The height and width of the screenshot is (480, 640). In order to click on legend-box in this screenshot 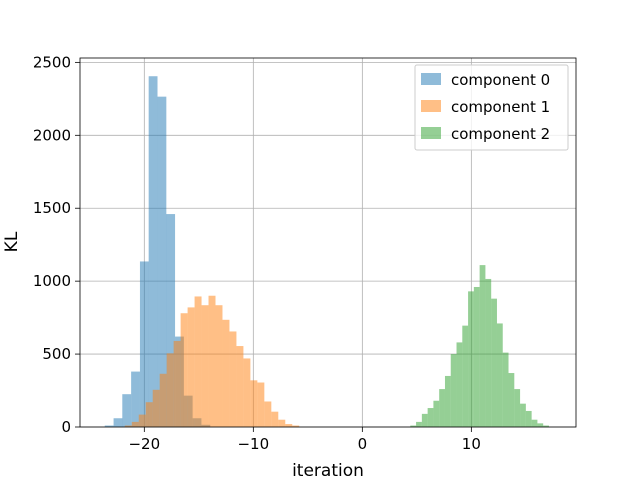, I will do `click(491, 107)`.